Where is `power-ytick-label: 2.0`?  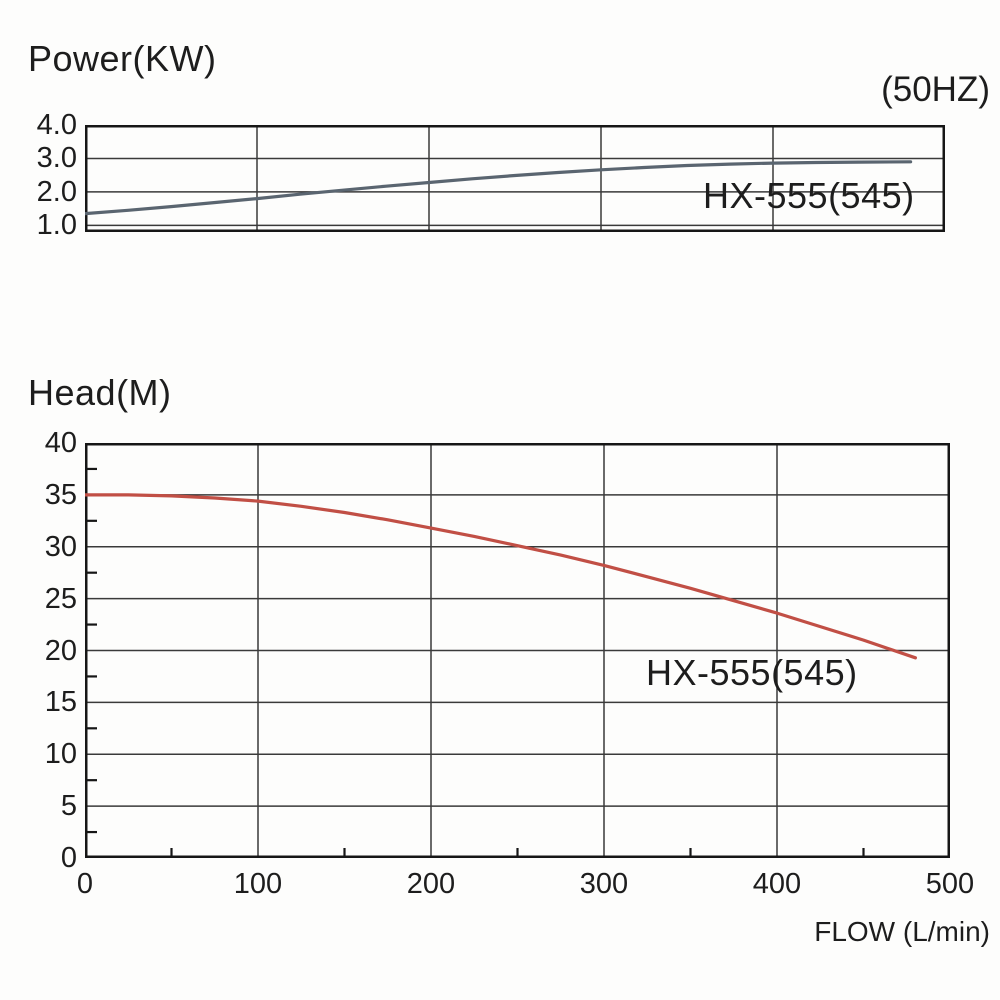 power-ytick-label: 2.0 is located at coordinates (56, 191).